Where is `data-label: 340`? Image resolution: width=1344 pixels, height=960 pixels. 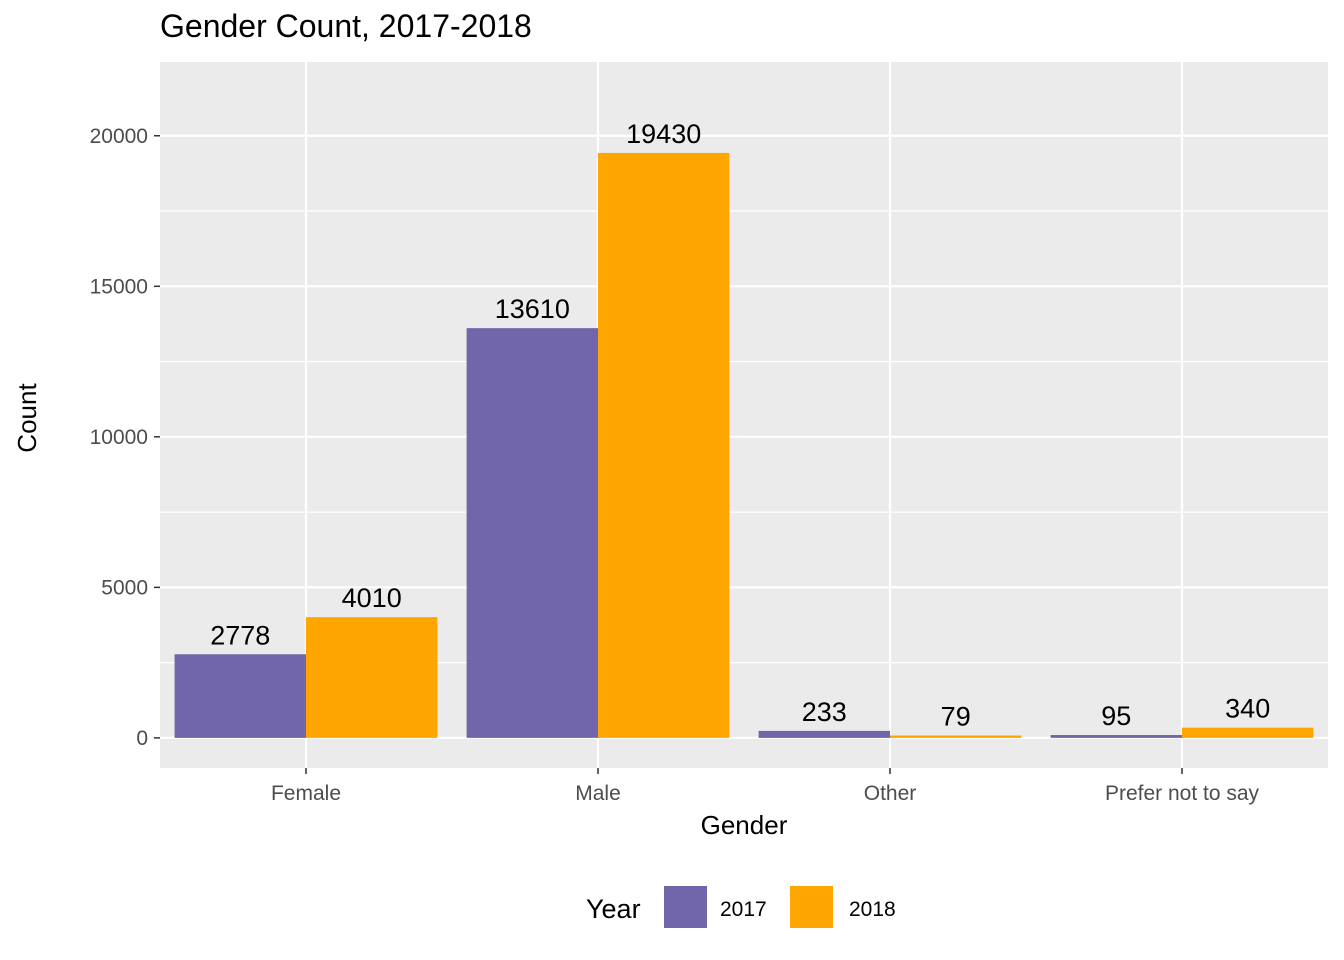
data-label: 340 is located at coordinates (1247, 709).